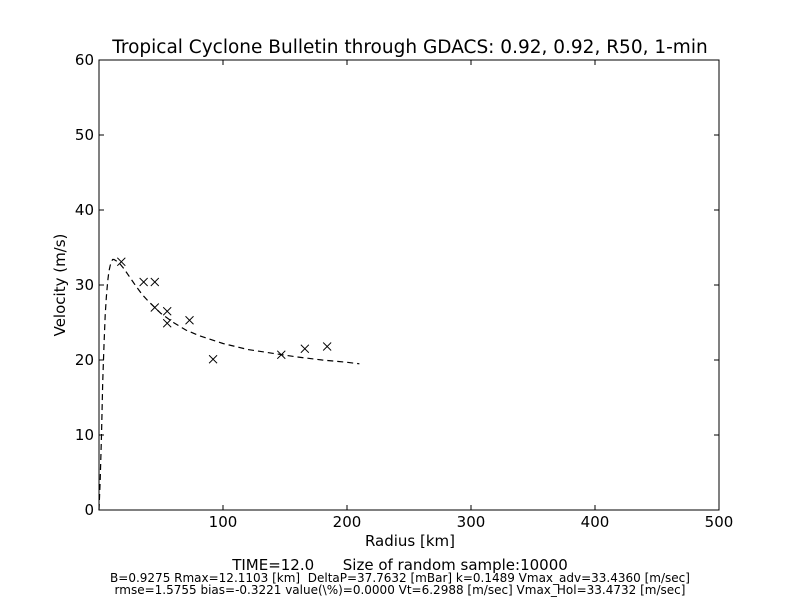  I want to click on y-axis-label: Velocity (m/s), so click(60, 285).